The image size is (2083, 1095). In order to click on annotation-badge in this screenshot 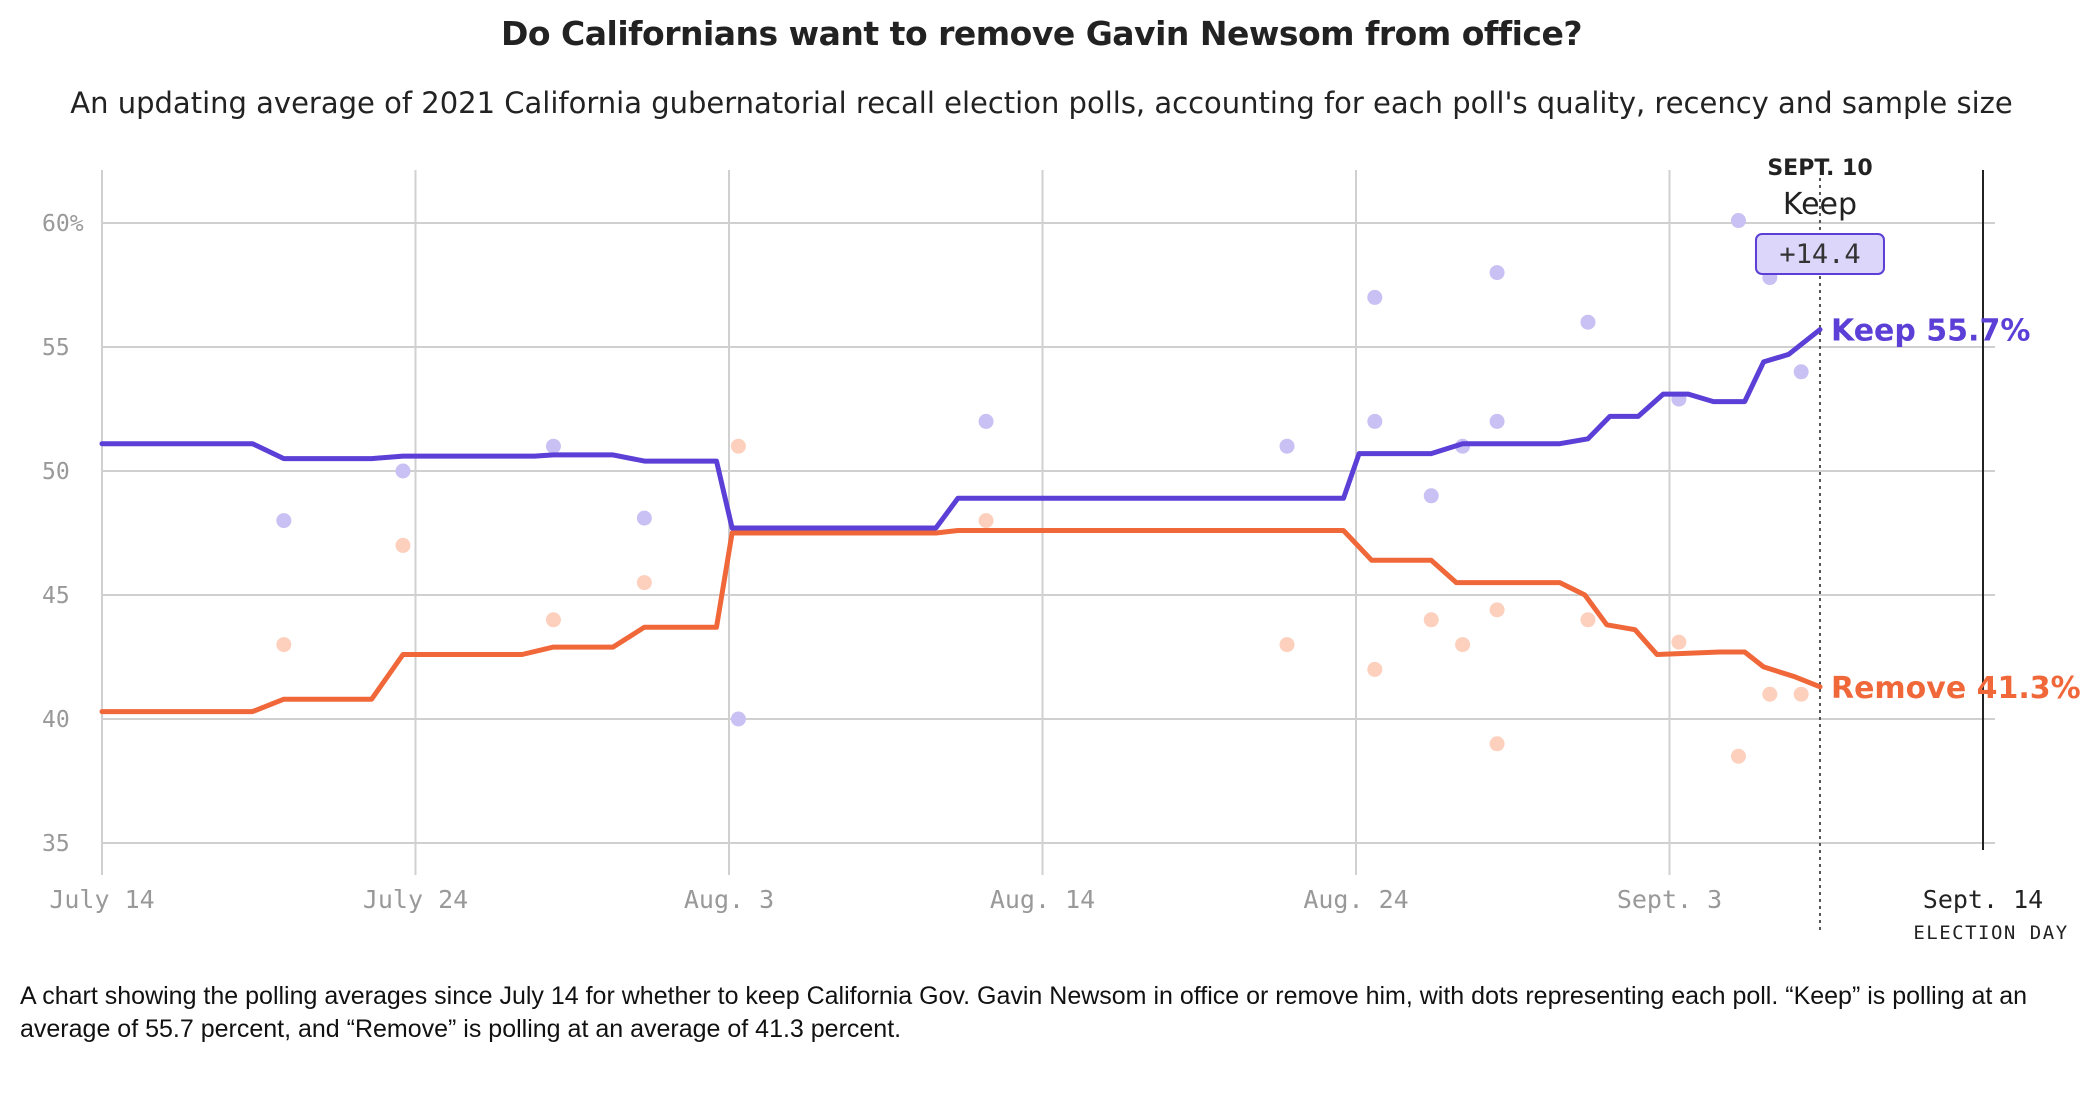, I will do `click(1819, 254)`.